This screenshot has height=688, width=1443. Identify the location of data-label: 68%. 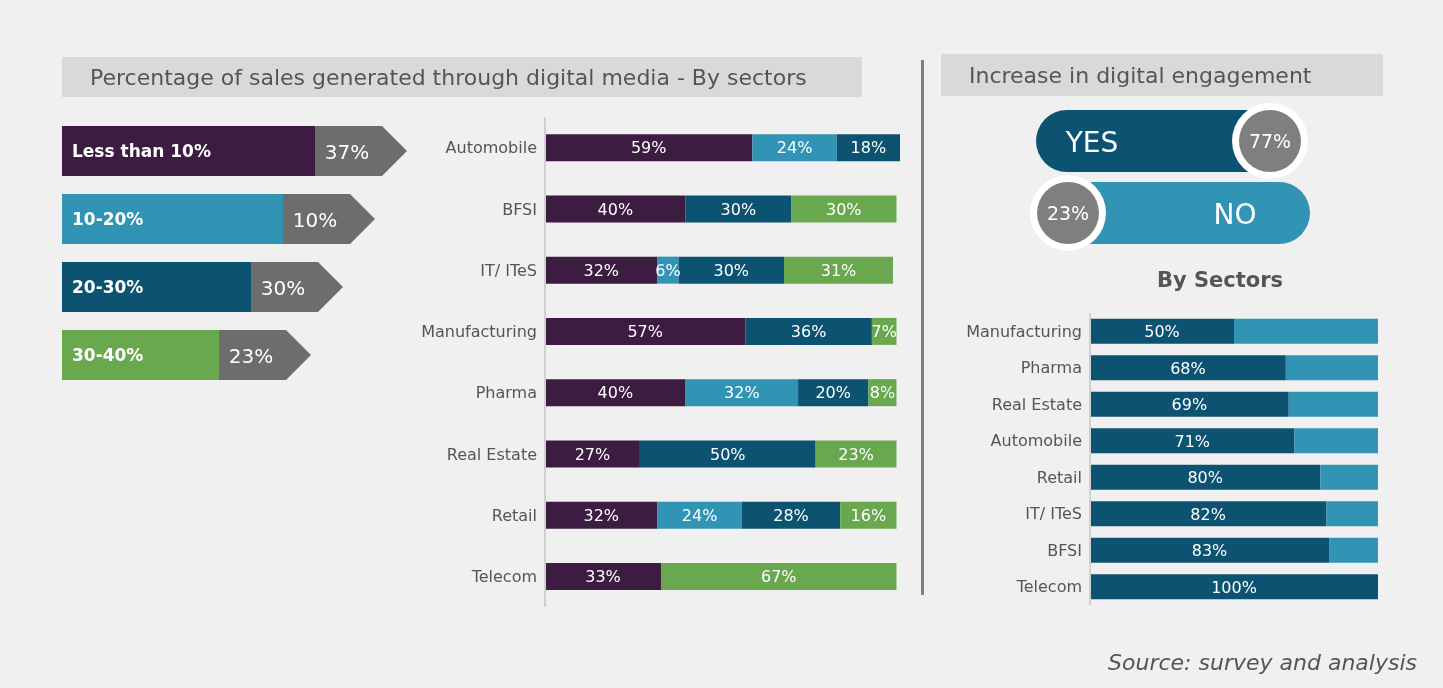
(1188, 368).